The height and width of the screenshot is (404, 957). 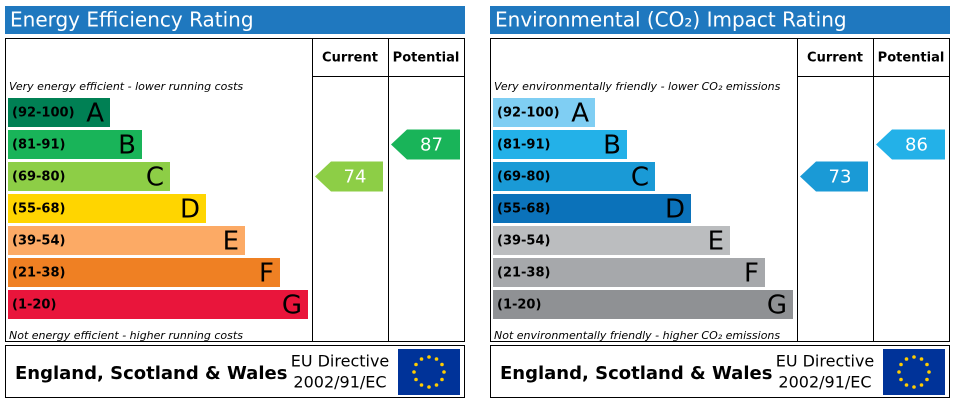 What do you see at coordinates (431, 145) in the screenshot?
I see `potential-value: 87` at bounding box center [431, 145].